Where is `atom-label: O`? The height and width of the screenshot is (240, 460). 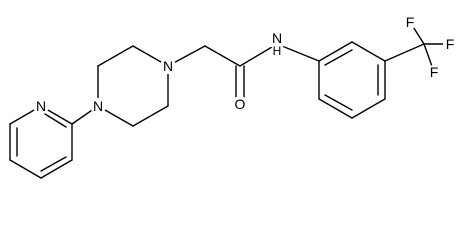 atom-label: O is located at coordinates (240, 104).